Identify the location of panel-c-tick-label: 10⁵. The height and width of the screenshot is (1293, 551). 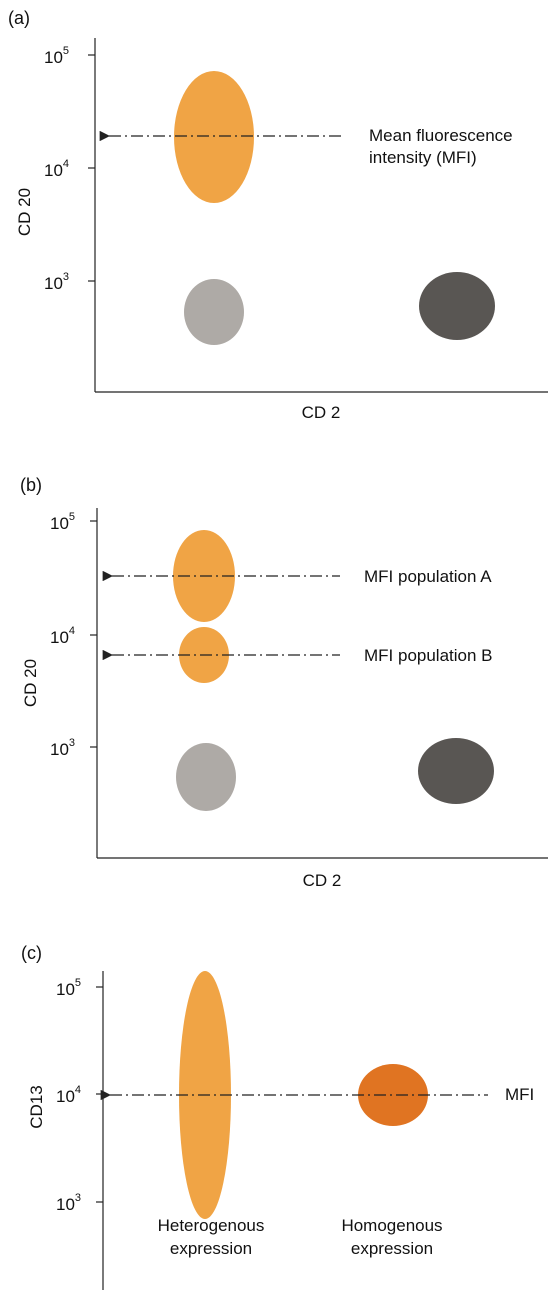
(68, 988).